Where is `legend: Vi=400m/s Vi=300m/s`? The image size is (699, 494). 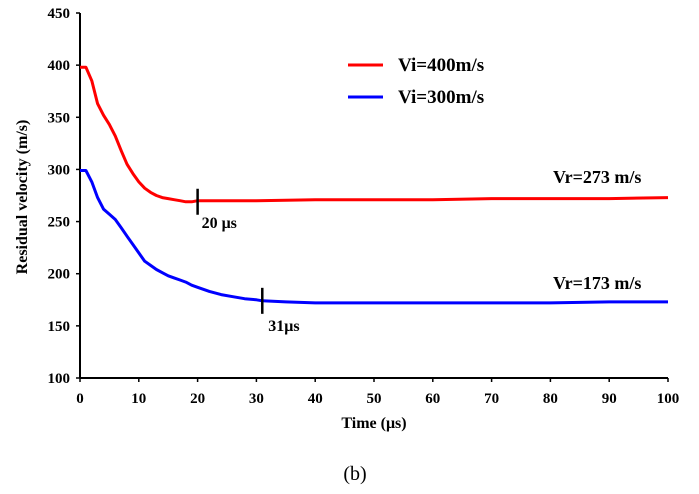 legend: Vi=400m/s Vi=300m/s is located at coordinates (416, 81).